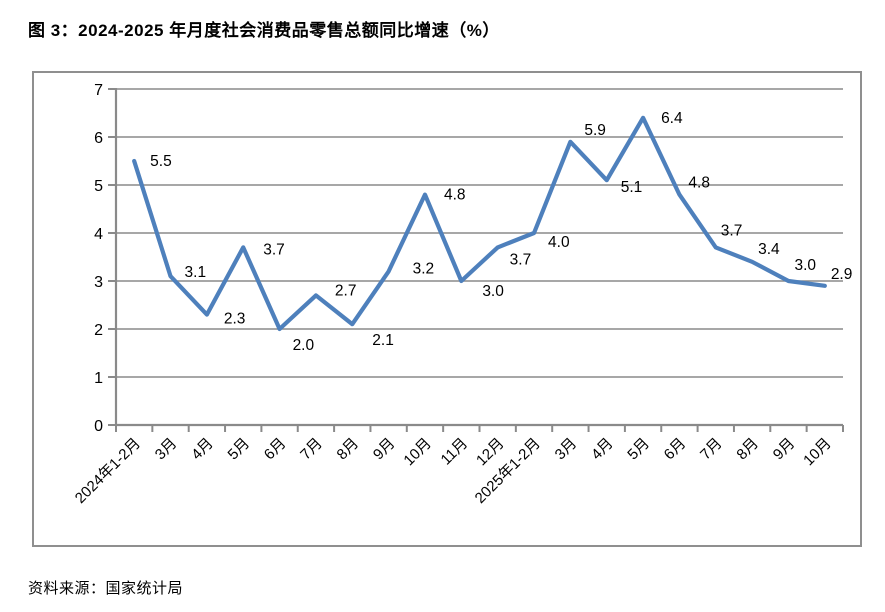 Image resolution: width=885 pixels, height=612 pixels. I want to click on y-tick-label: 5, so click(98, 186).